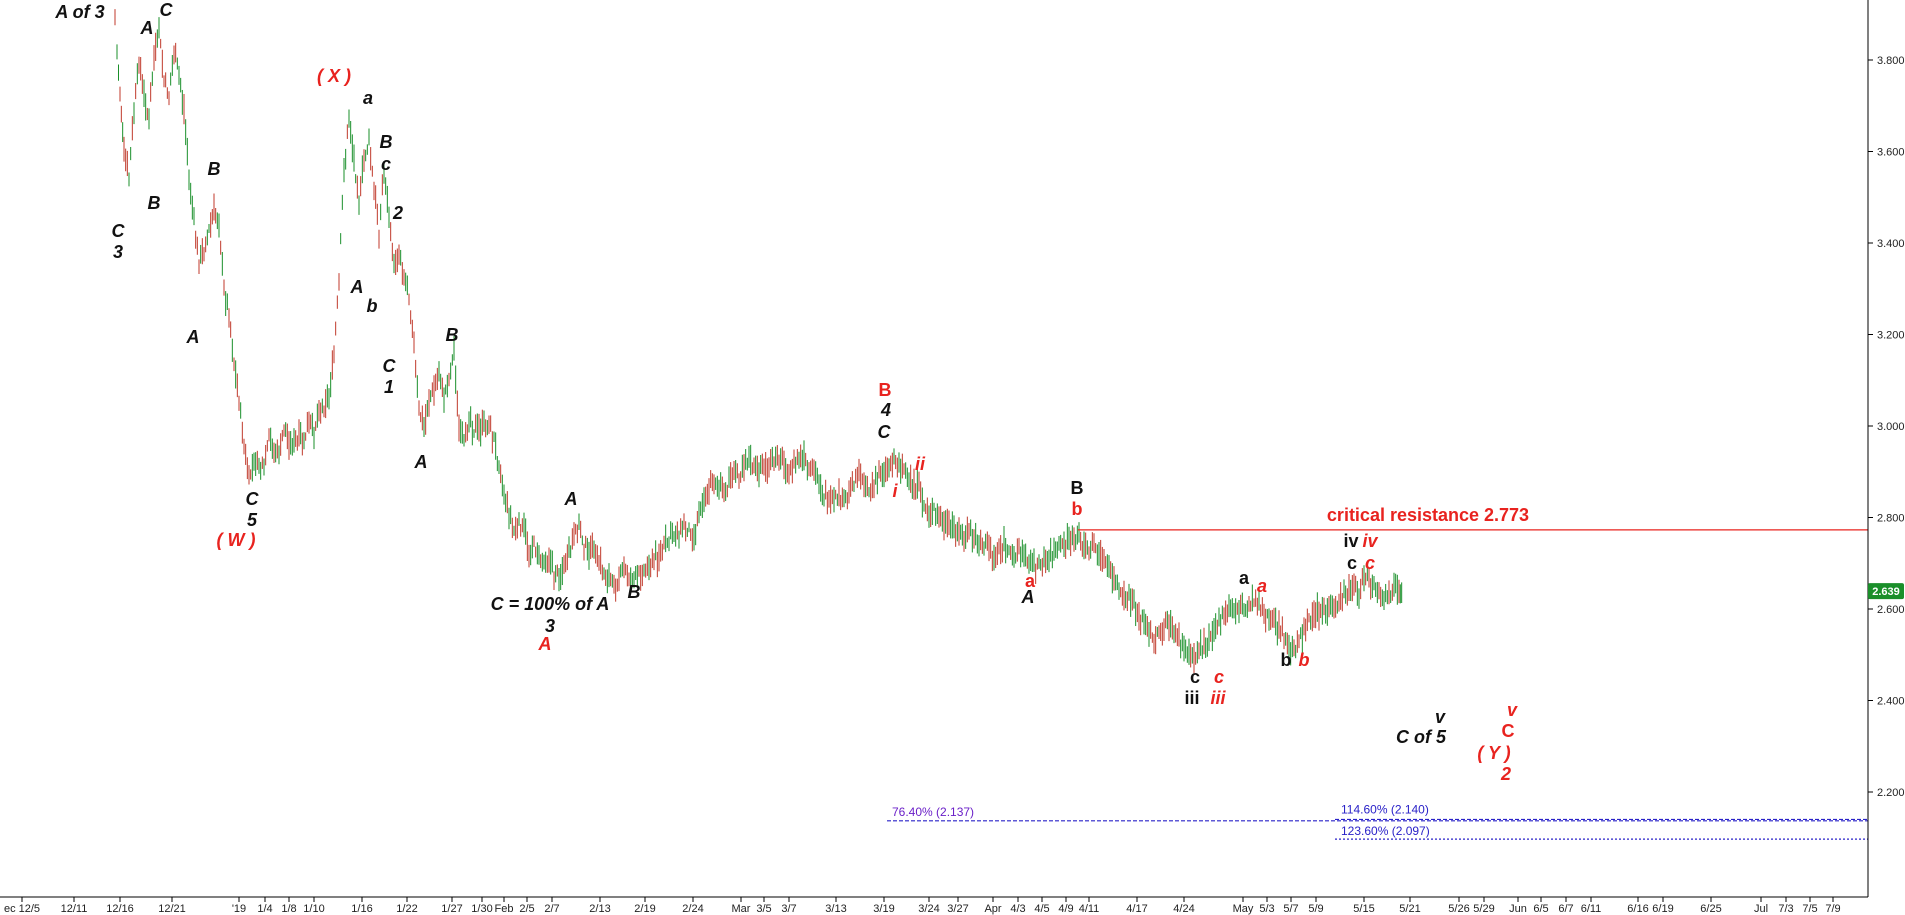 The image size is (1905, 915). What do you see at coordinates (288, 909) in the screenshot?
I see `x-tick-label: 1/8` at bounding box center [288, 909].